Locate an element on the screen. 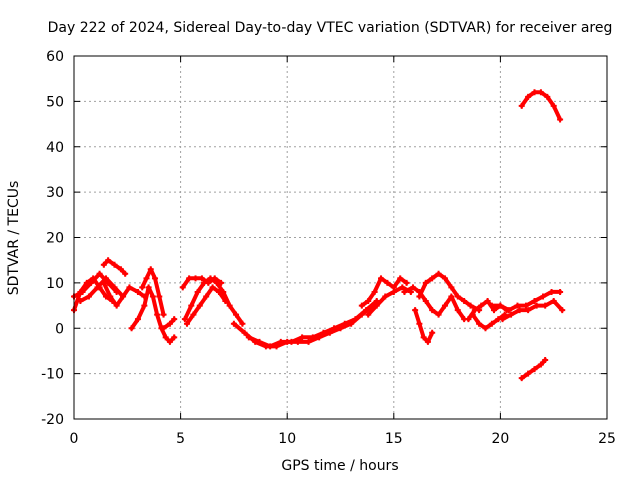 This screenshot has width=640, height=480. y-tick-label: 50 is located at coordinates (55, 102).